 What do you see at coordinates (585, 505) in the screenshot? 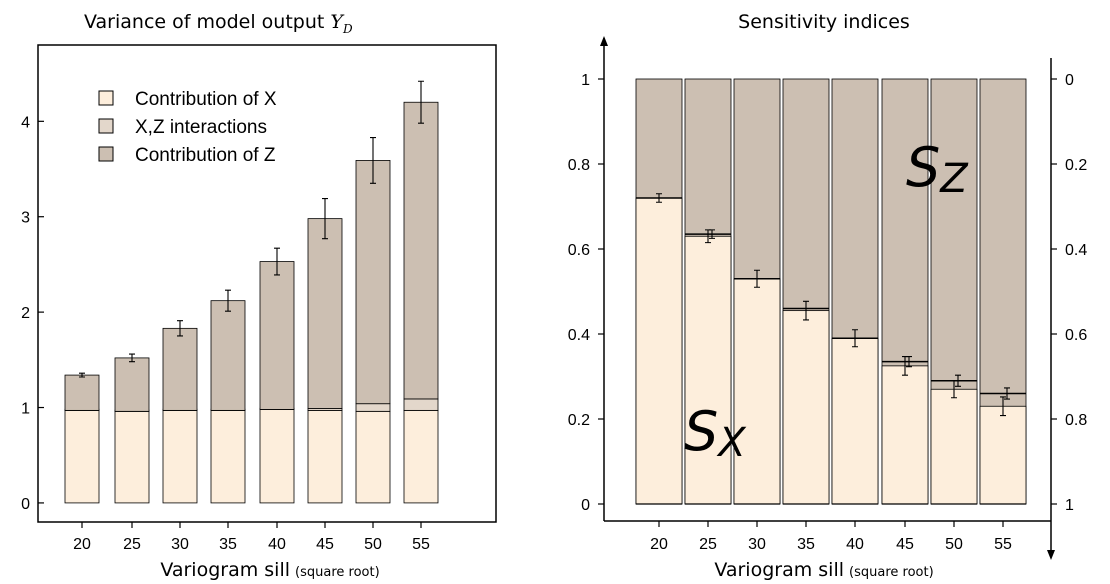
I see `right-left-y-tick-label: 0` at bounding box center [585, 505].